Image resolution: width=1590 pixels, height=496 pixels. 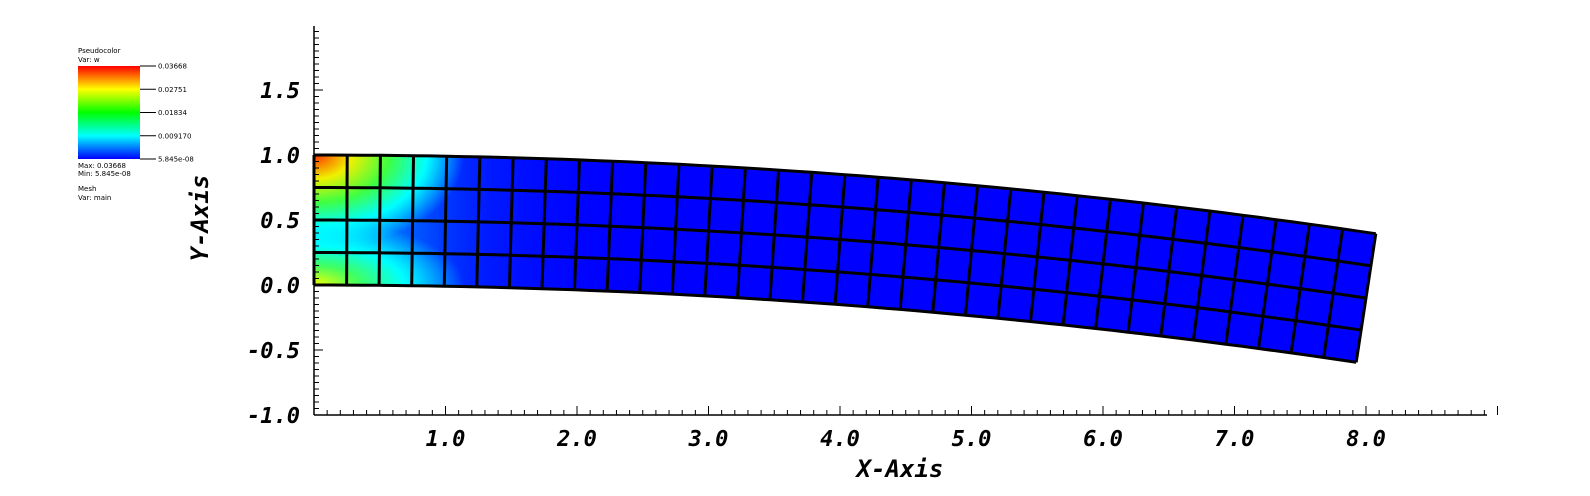 I want to click on legend-title: Pseudocolor, so click(x=99, y=51).